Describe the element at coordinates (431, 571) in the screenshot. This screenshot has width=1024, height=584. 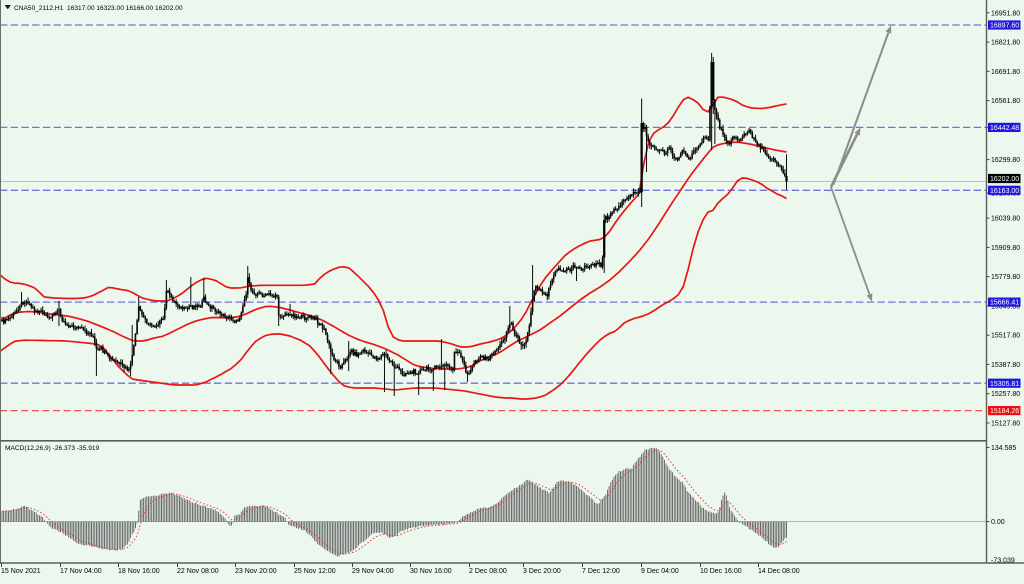
I see `svg-text: 30 Nov 16:00` at that location.